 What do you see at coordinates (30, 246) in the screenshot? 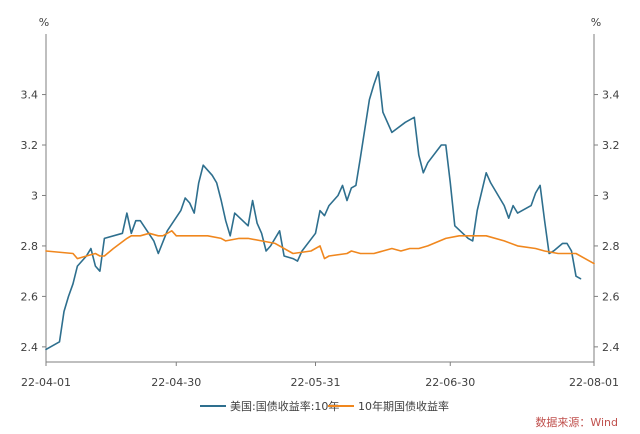
I see `y-tick-label-left: 2.8` at bounding box center [30, 246].